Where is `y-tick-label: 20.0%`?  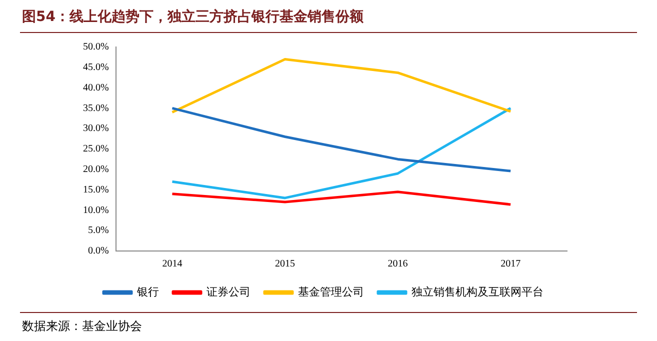 y-tick-label: 20.0% is located at coordinates (95, 170).